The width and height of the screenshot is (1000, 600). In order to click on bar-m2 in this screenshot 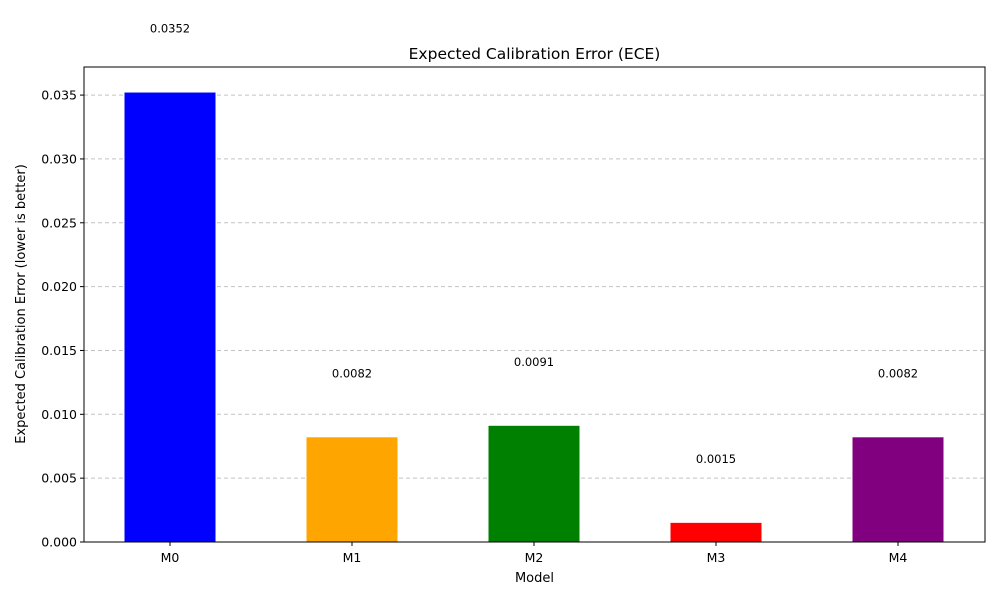, I will do `click(534, 483)`.